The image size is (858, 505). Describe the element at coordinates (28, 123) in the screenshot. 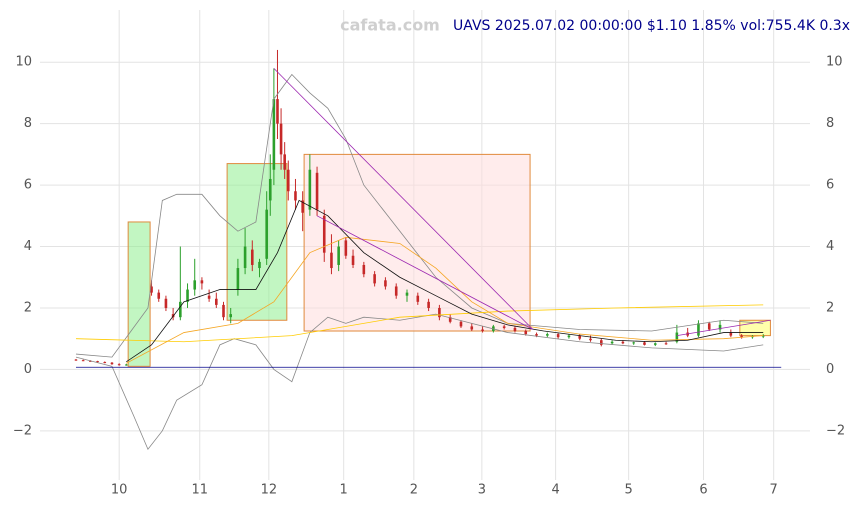

I see `y-tick-label: 8` at that location.